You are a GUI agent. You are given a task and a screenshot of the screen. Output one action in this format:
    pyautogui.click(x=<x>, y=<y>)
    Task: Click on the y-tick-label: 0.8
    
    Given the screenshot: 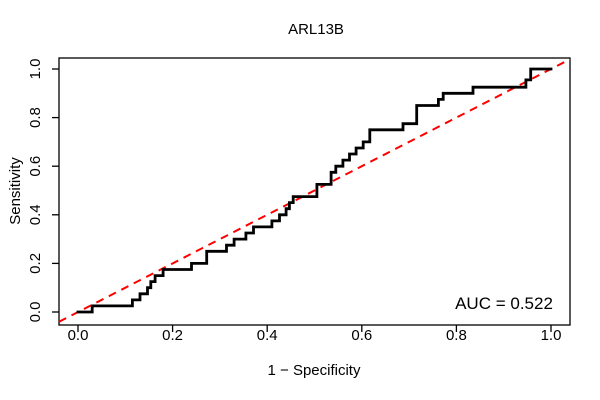 What is the action you would take?
    pyautogui.click(x=35, y=117)
    